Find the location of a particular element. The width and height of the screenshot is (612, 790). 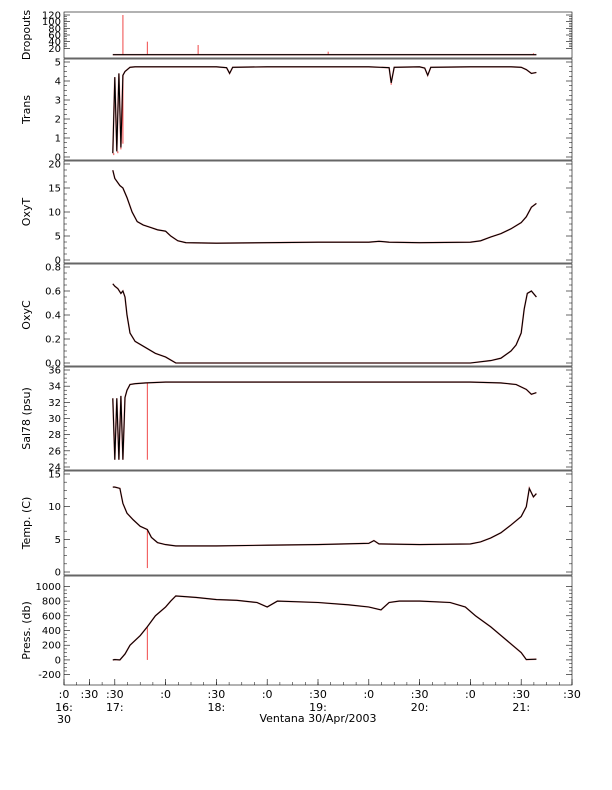

panel-trans: 0 1 2 3 4 5 Trans is located at coordinates (296, 111).